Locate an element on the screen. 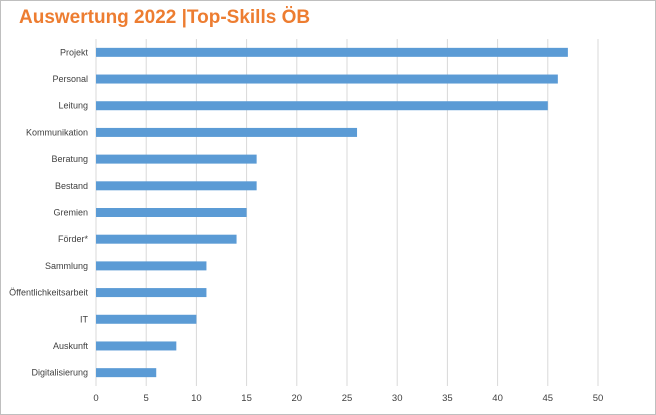 The width and height of the screenshot is (656, 415). x-tick-label: 30 is located at coordinates (397, 398).